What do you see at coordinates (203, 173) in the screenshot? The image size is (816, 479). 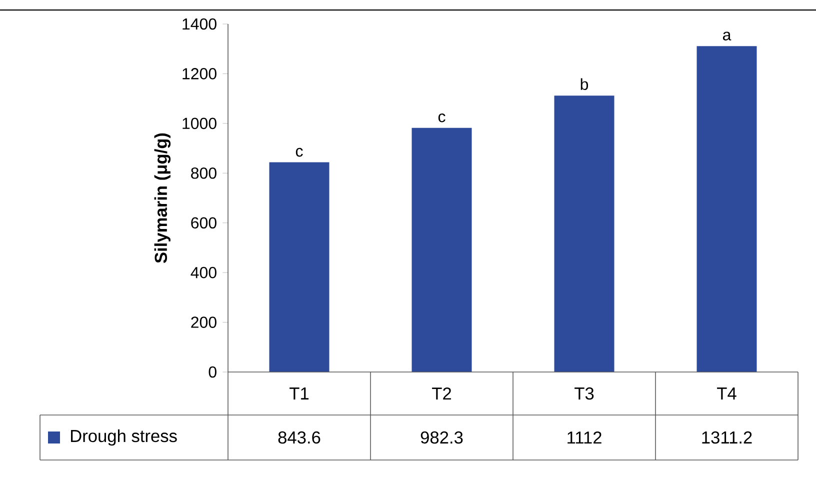 I see `y-tick-label: 800` at bounding box center [203, 173].